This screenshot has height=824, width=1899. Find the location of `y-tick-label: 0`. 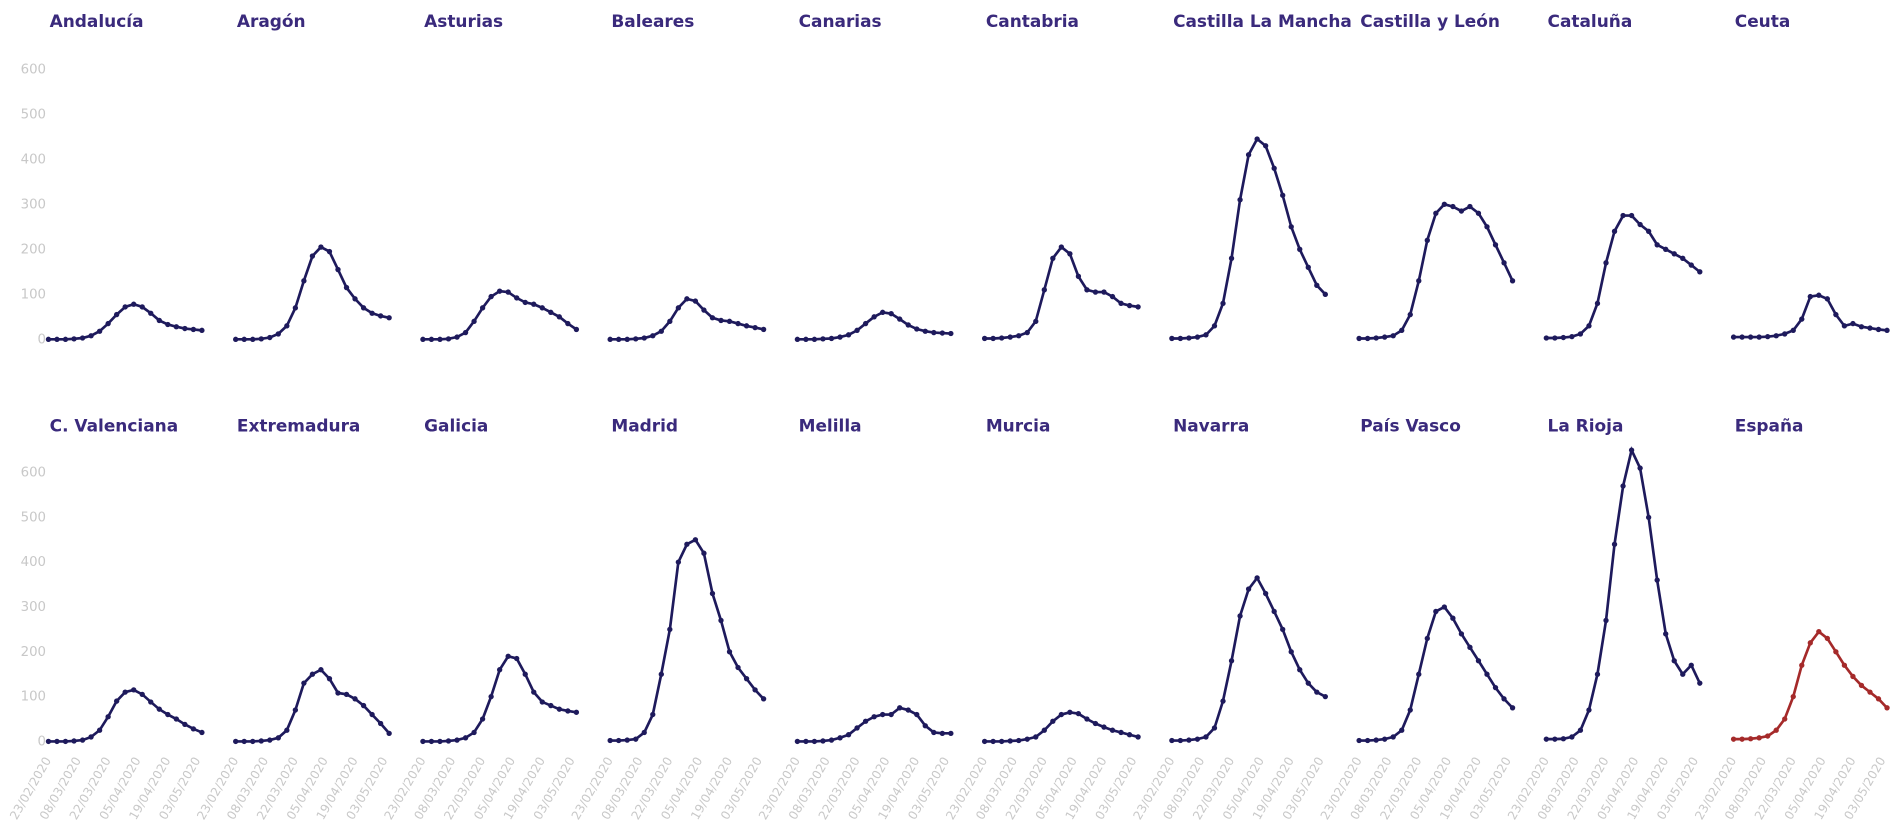

y-tick-label: 0 is located at coordinates (42, 339).